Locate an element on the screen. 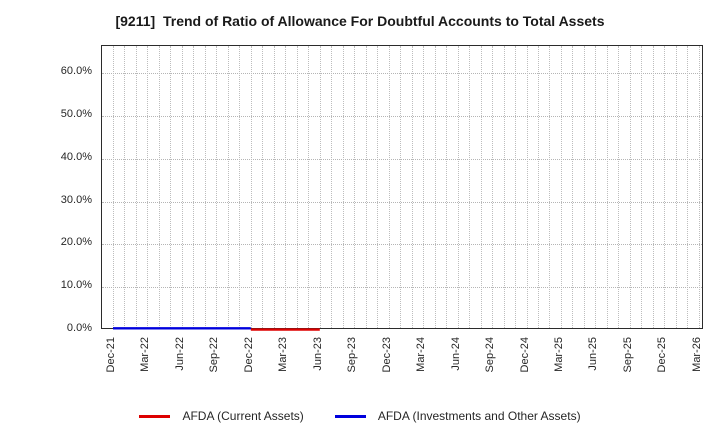 Image resolution: width=720 pixels, height=440 pixels. x-axis-tick-label: Dec-23 is located at coordinates (386, 355).